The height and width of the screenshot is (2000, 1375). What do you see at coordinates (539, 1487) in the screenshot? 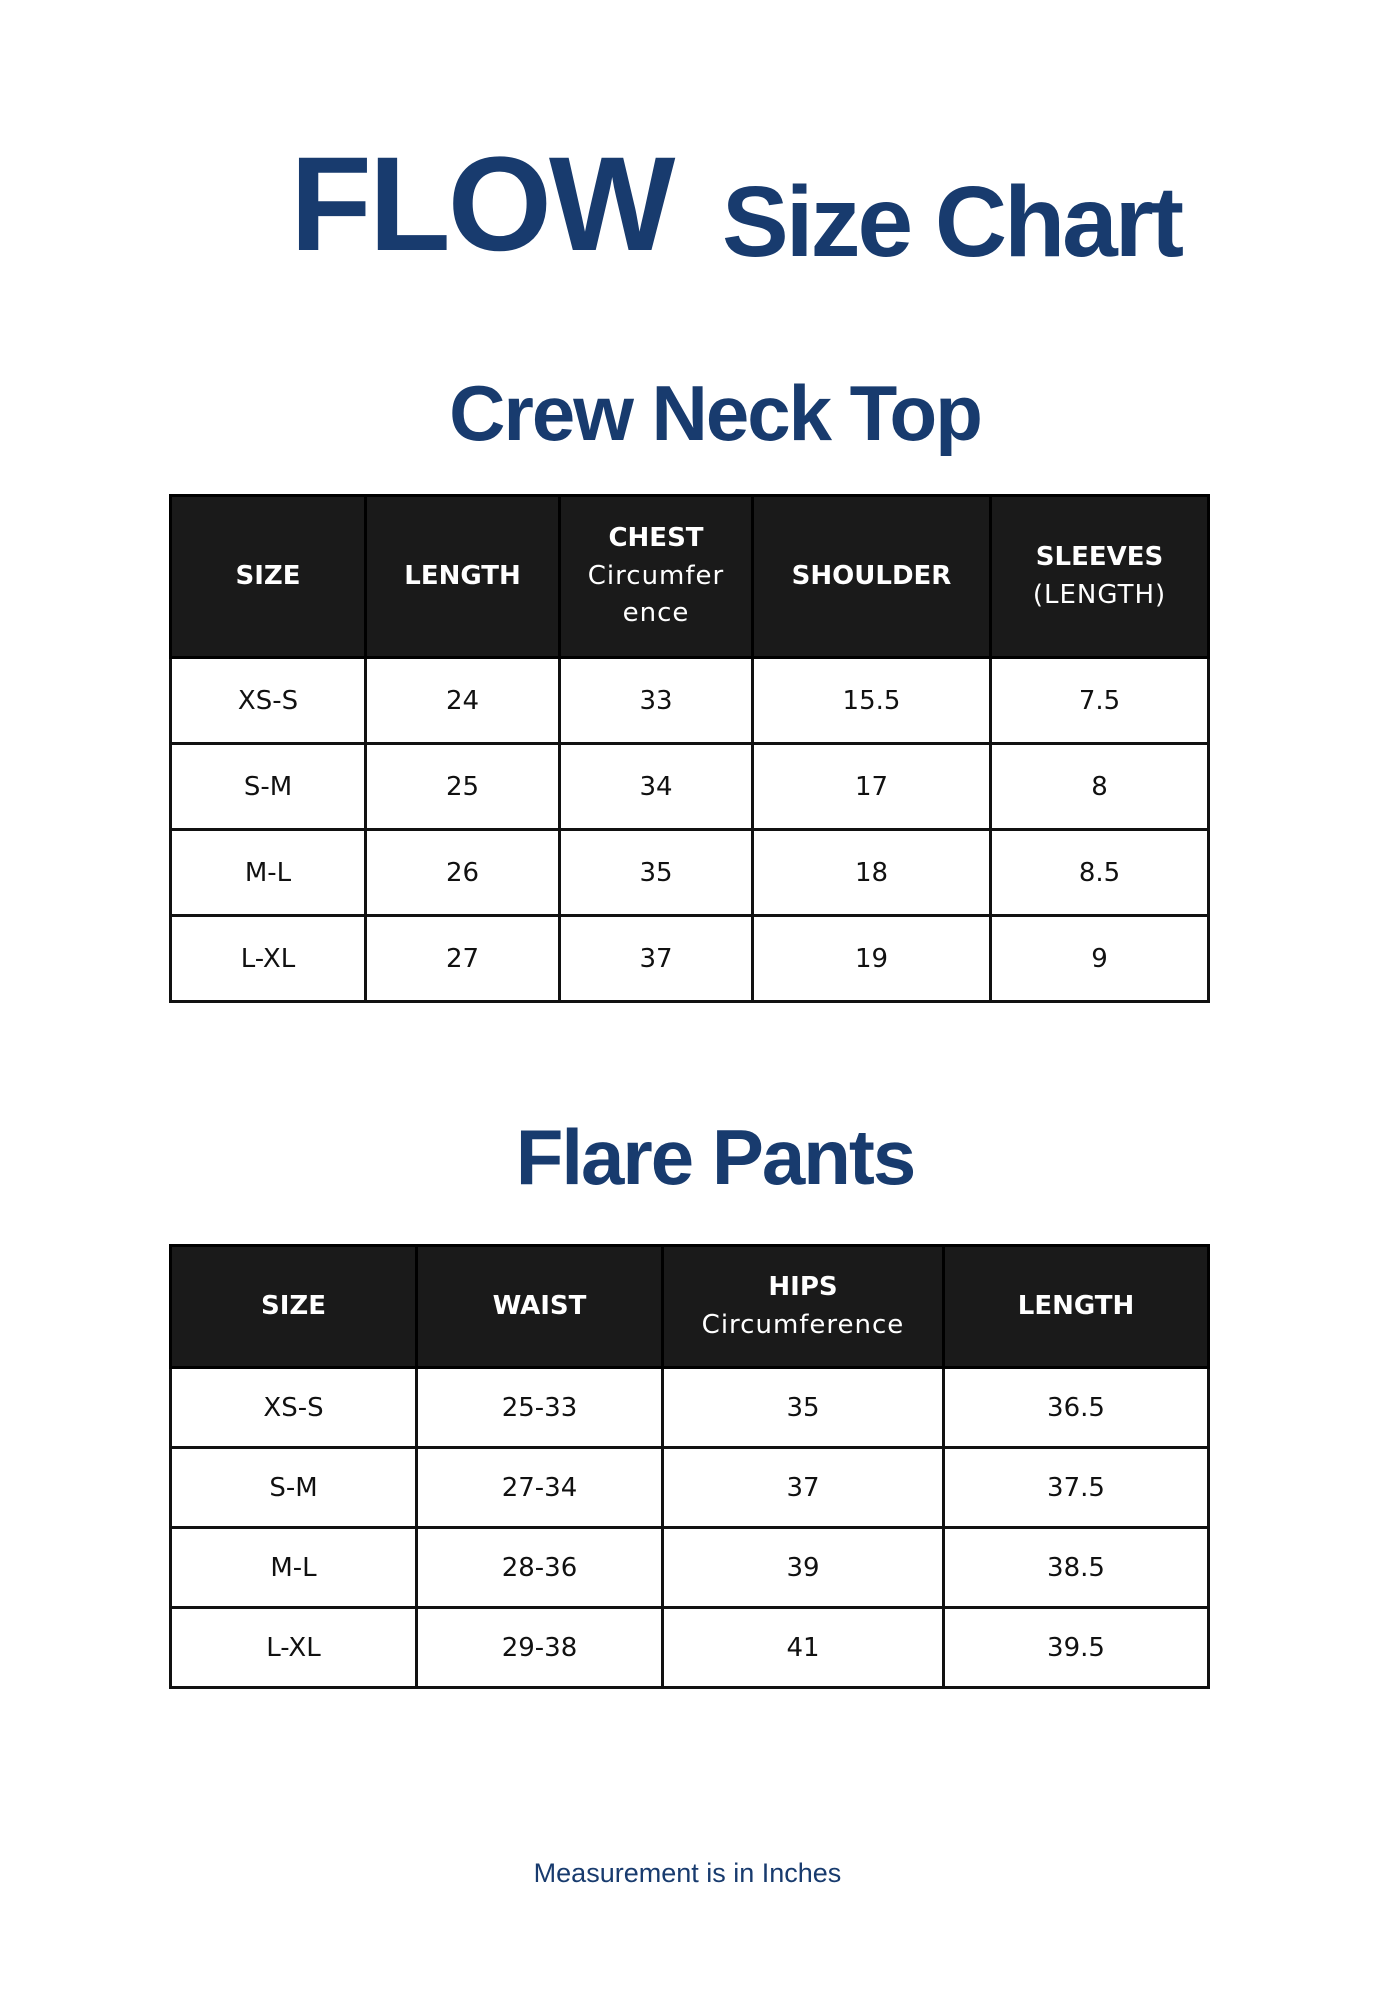
I see `measurement-cell: 27-34` at bounding box center [539, 1487].